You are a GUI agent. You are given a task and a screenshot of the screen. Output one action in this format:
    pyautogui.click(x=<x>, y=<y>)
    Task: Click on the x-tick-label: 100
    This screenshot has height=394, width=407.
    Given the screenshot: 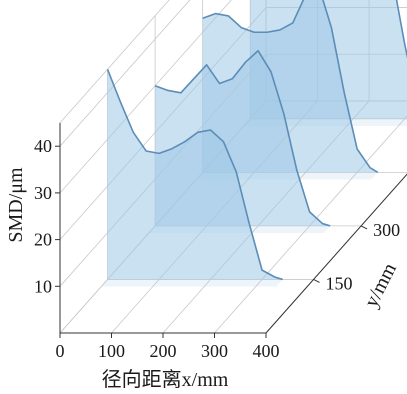 What is the action you would take?
    pyautogui.click(x=111, y=351)
    